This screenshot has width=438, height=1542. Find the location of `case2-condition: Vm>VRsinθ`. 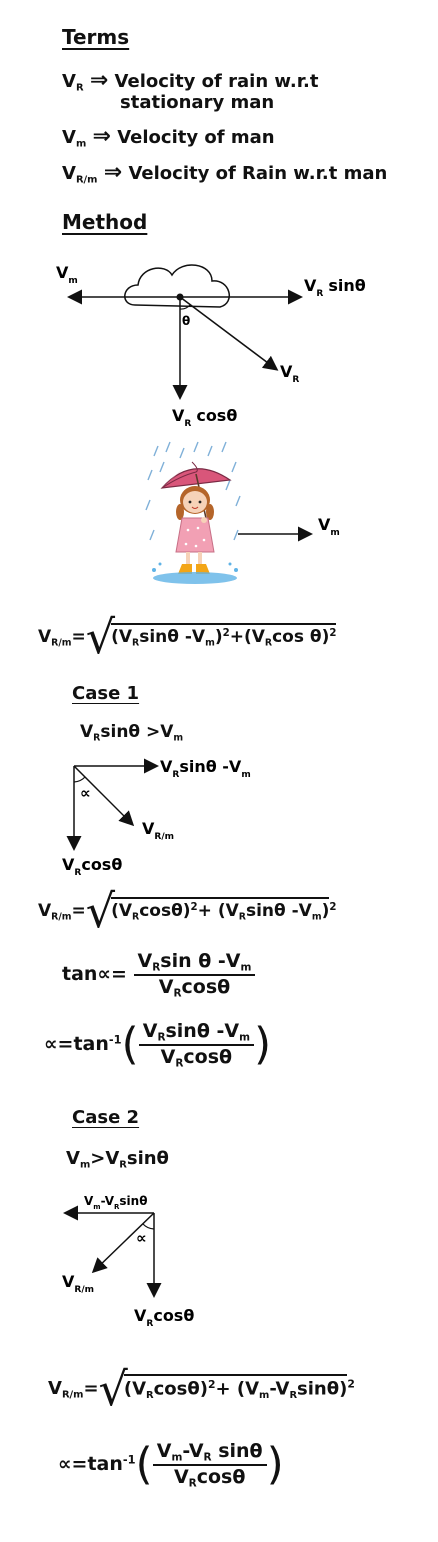

case2-condition: Vm>VRsinθ is located at coordinates (117, 1159).